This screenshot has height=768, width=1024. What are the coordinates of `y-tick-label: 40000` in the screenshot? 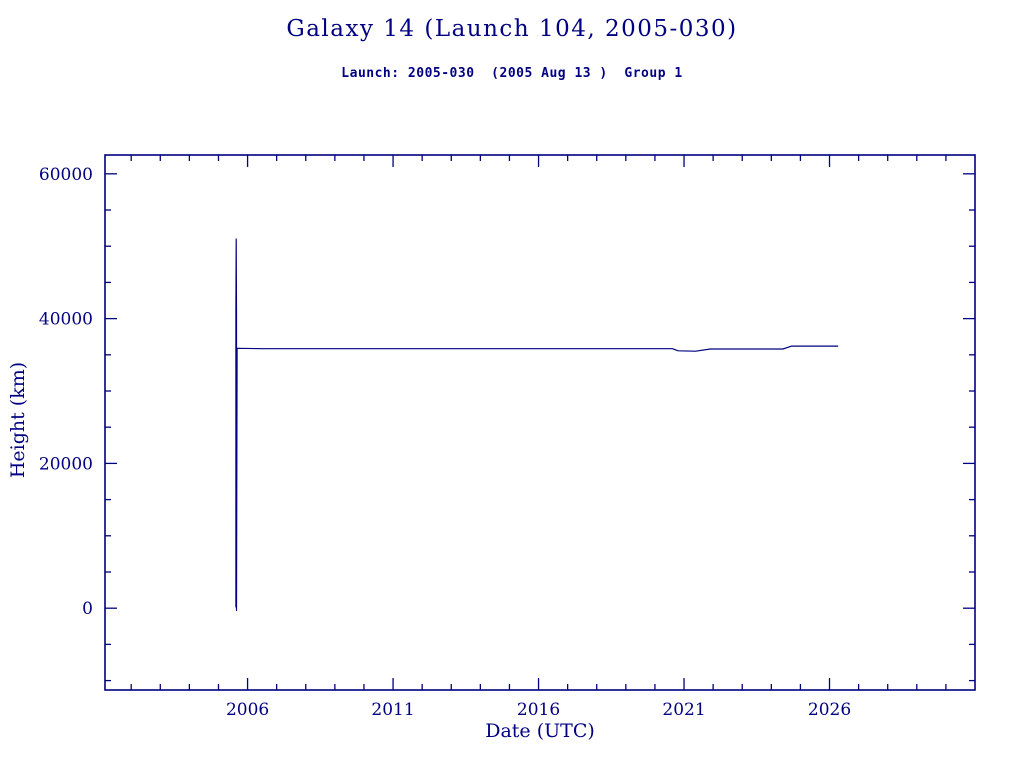 It's located at (66, 320).